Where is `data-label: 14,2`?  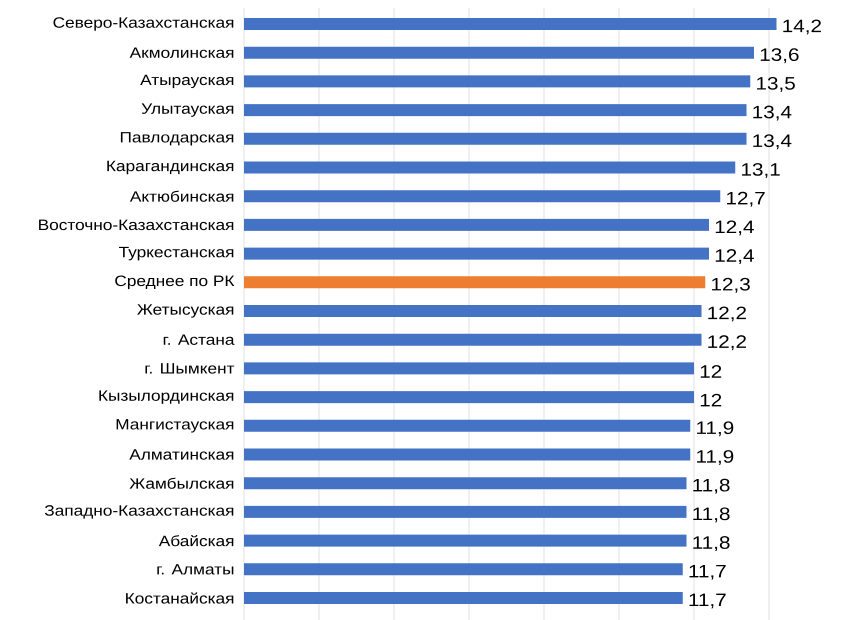 data-label: 14,2 is located at coordinates (802, 27).